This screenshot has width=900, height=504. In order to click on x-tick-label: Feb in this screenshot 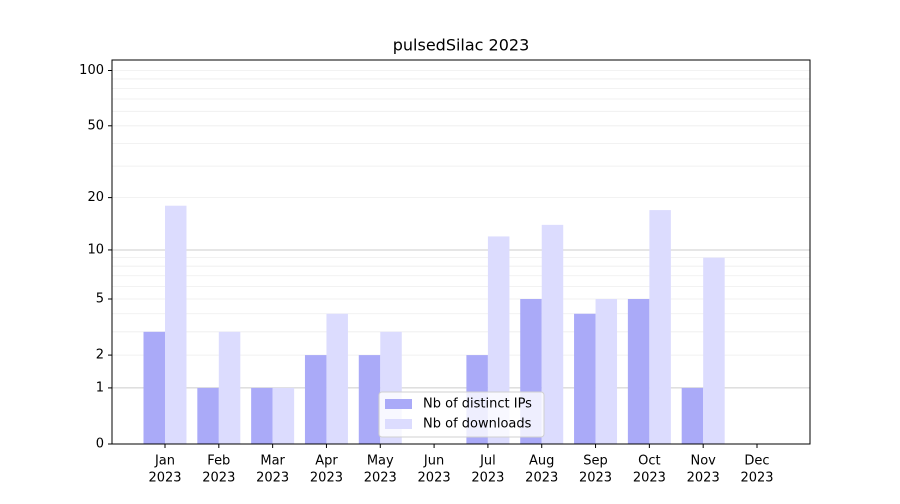, I will do `click(218, 461)`.